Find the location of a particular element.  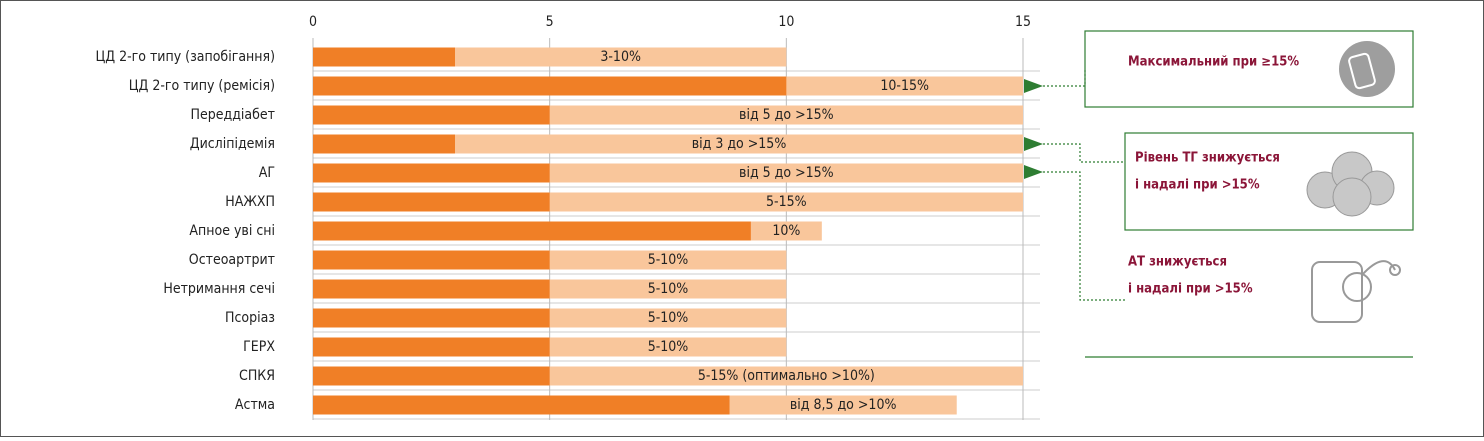

bar-range is located at coordinates (668, 144).